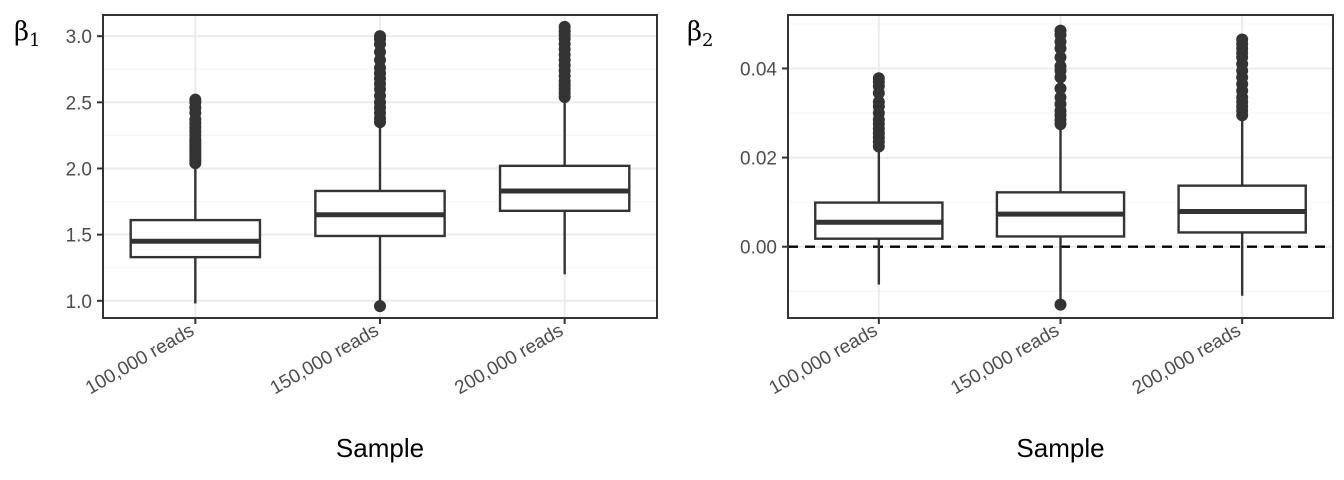 The height and width of the screenshot is (480, 1344). What do you see at coordinates (79, 169) in the screenshot?
I see `y-tick-label: 2.0` at bounding box center [79, 169].